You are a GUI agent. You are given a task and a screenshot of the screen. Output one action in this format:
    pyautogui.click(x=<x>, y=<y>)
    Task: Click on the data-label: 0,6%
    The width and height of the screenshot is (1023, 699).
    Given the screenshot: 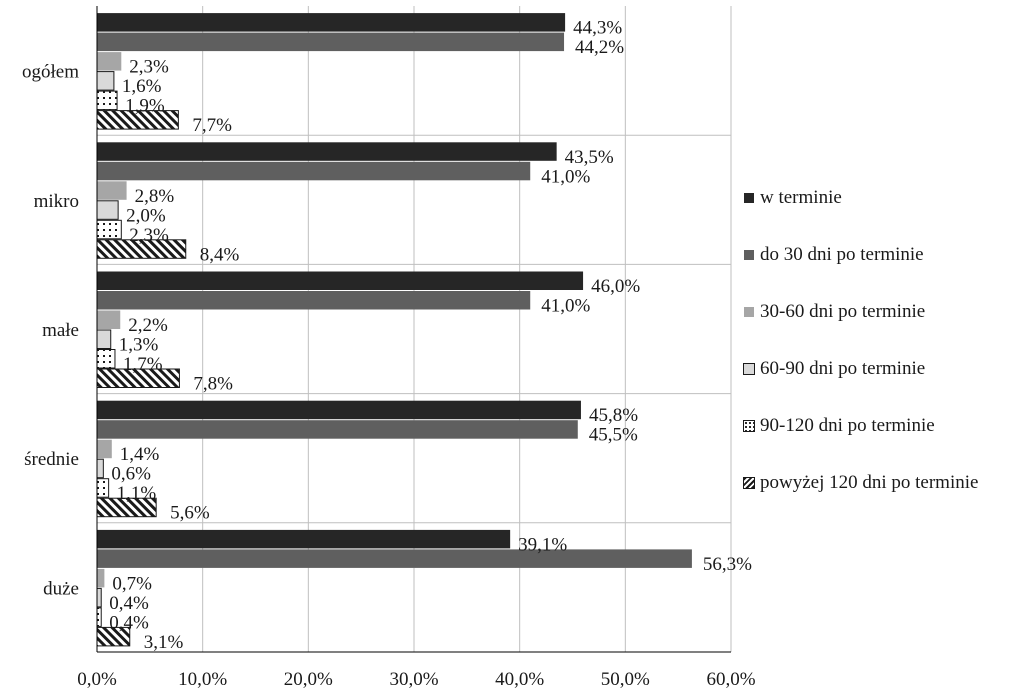 What is the action you would take?
    pyautogui.click(x=131, y=474)
    